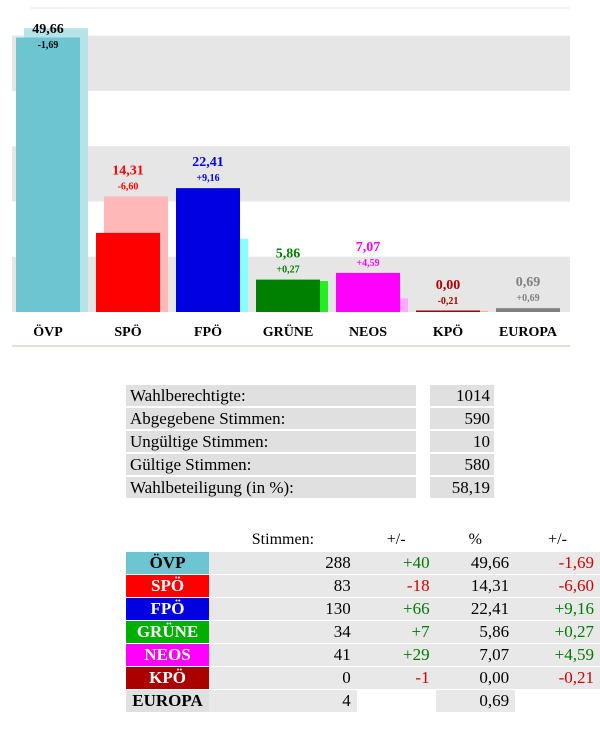 The width and height of the screenshot is (600, 756). I want to click on category-label-grüne: GRÜNE, so click(288, 331).